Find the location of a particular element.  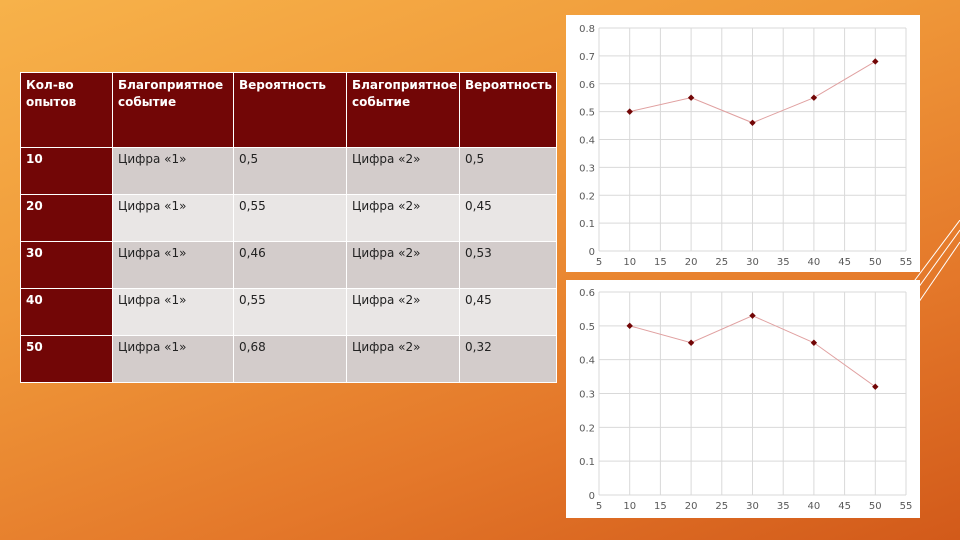

table-row: 40 Цифра «1» 0,55 Цифра «2» 0,45 is located at coordinates (288, 312).